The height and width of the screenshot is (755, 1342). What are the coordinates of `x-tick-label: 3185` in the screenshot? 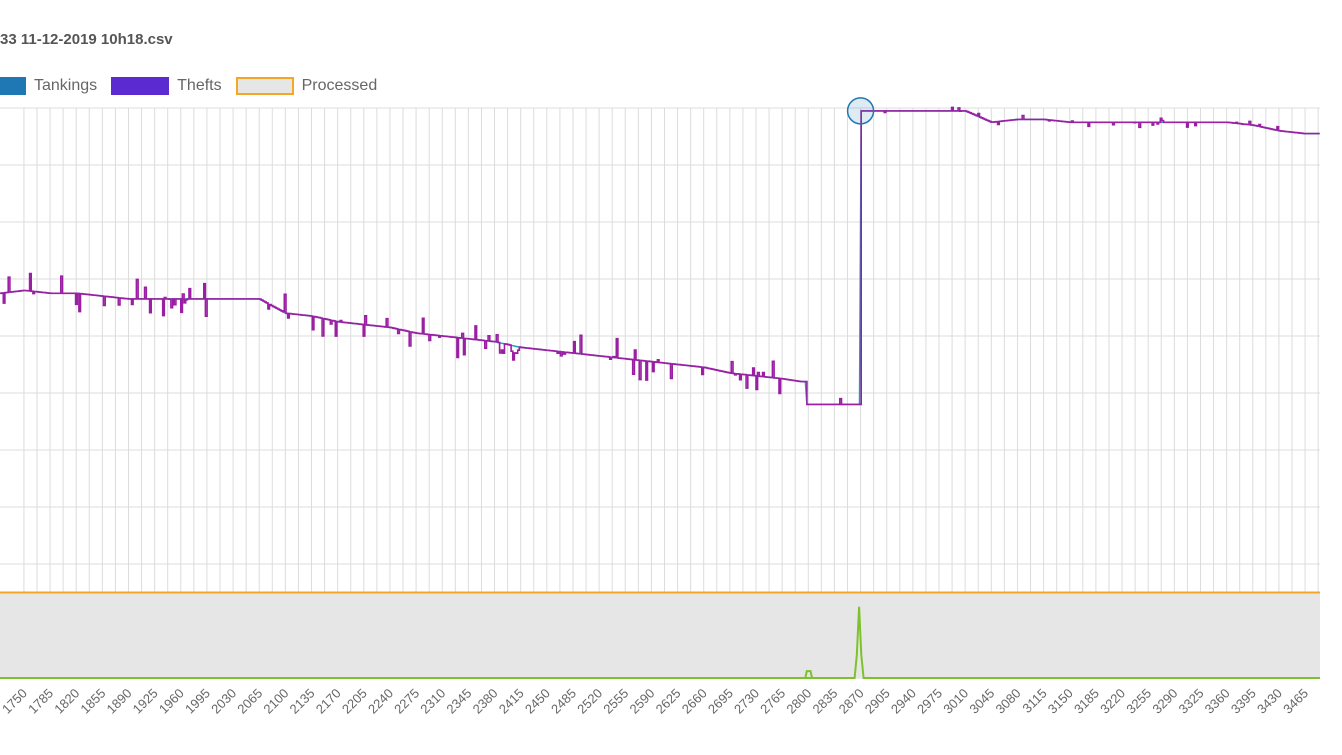 It's located at (1086, 701).